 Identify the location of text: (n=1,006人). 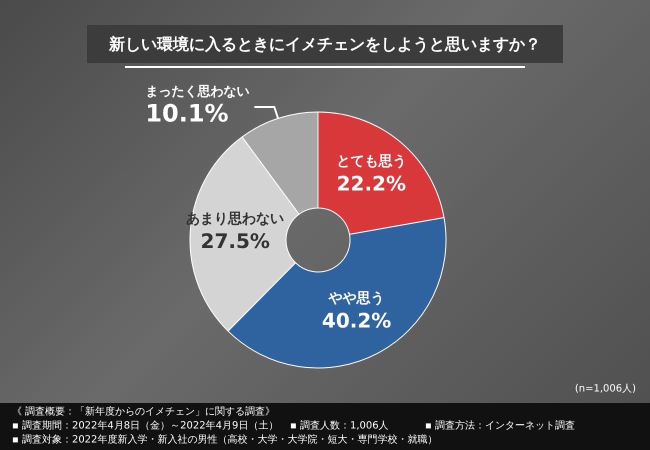
(605, 389).